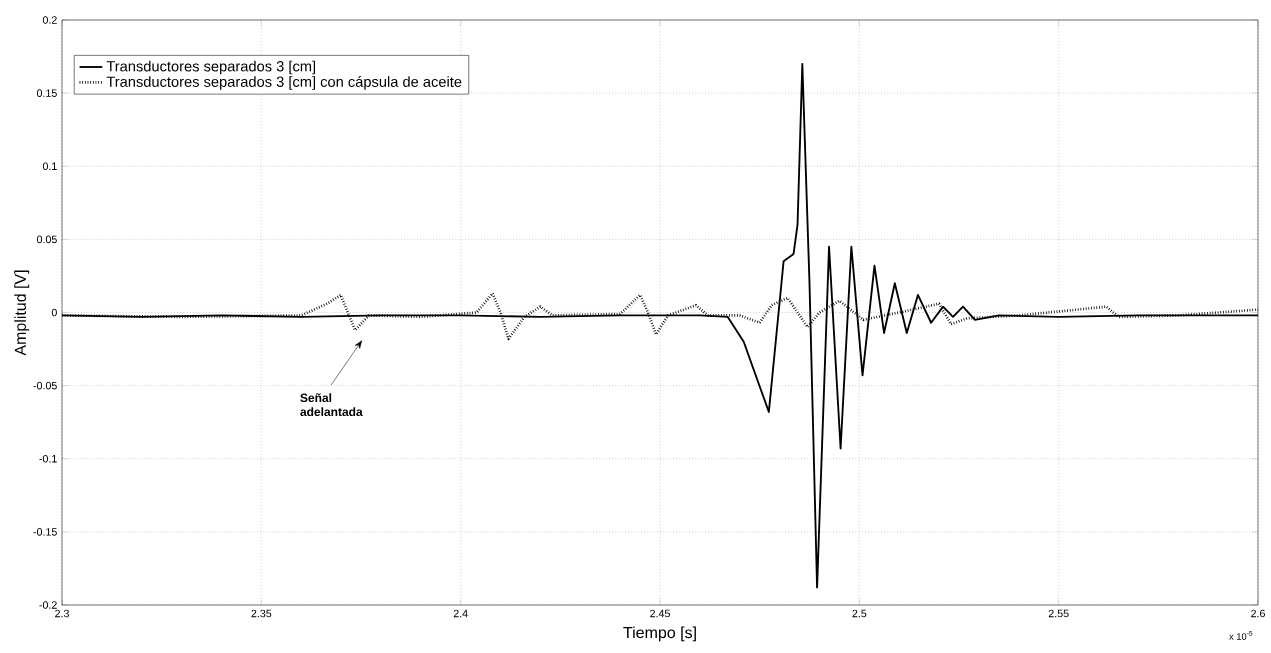 The image size is (1271, 653). What do you see at coordinates (660, 613) in the screenshot?
I see `x-tick-label: 2.45` at bounding box center [660, 613].